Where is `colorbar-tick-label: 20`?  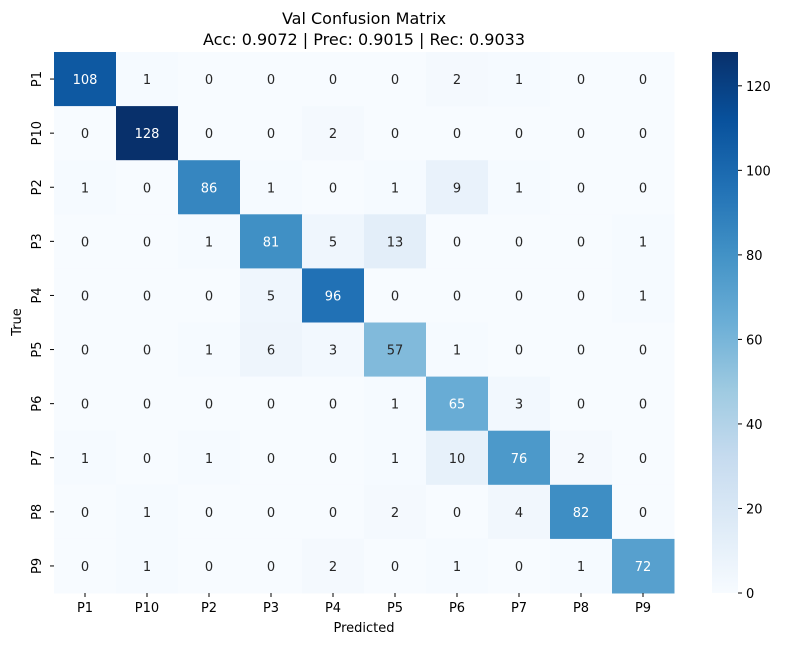 colorbar-tick-label: 20 is located at coordinates (754, 509).